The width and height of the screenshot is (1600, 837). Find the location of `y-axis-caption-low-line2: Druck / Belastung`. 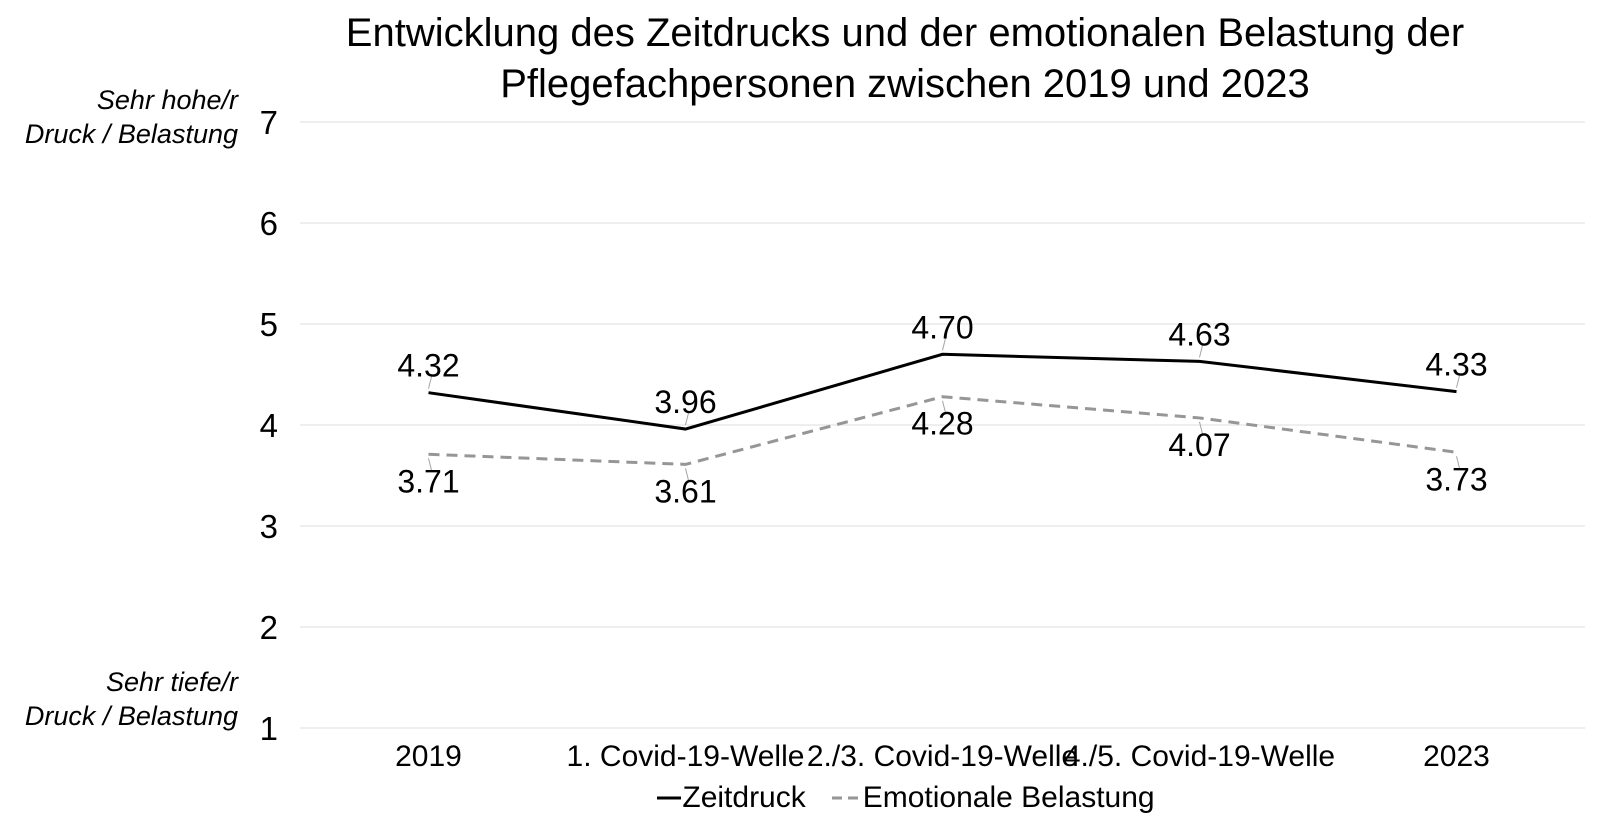

y-axis-caption-low-line2: Druck / Belastung is located at coordinates (131, 715).